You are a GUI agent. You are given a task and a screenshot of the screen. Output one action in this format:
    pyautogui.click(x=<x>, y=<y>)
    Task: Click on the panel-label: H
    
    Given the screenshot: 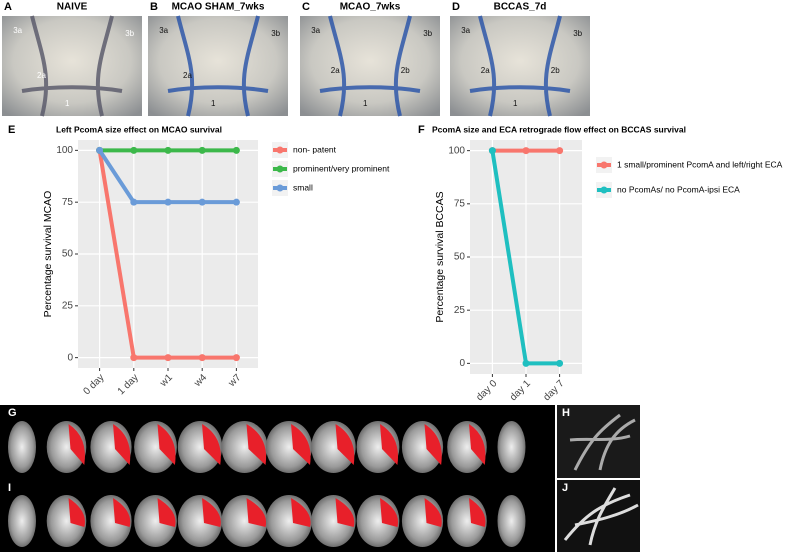 What is the action you would take?
    pyautogui.click(x=566, y=413)
    